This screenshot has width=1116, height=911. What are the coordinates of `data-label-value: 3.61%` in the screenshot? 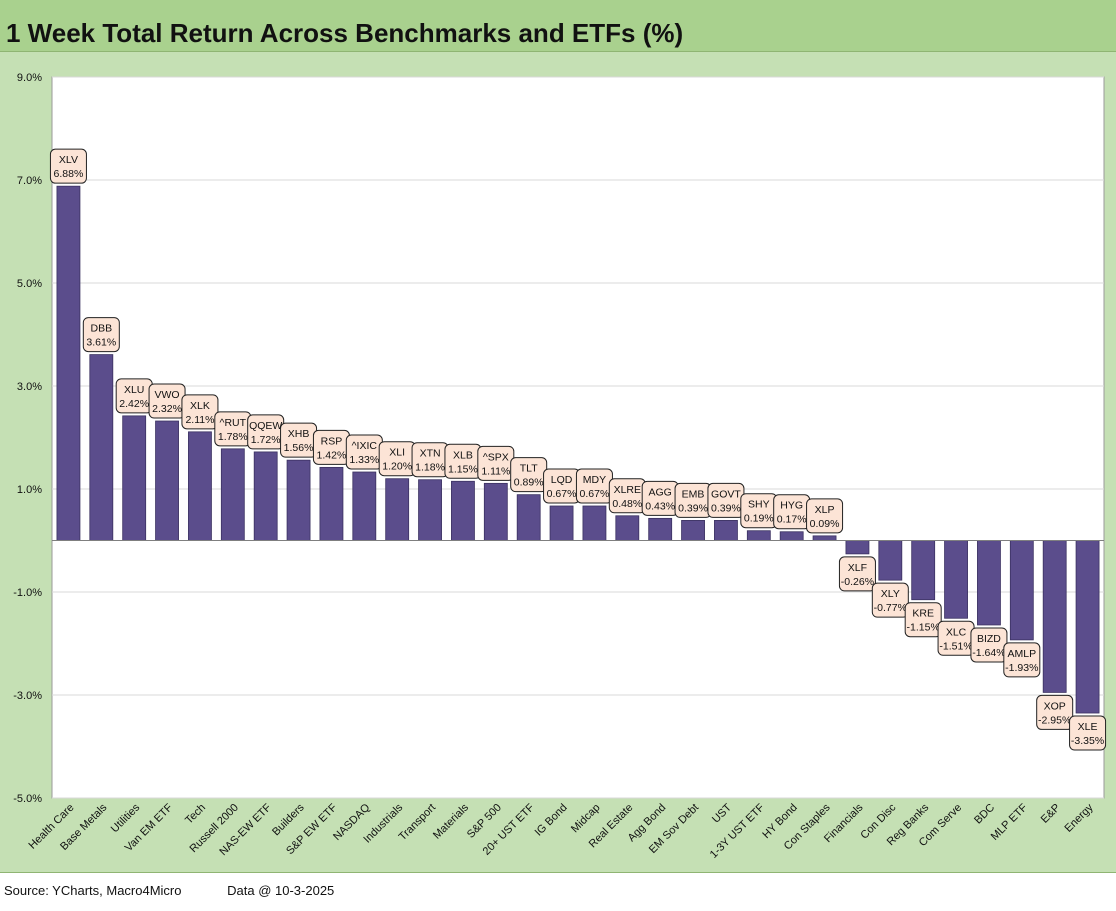 It's located at (101, 343).